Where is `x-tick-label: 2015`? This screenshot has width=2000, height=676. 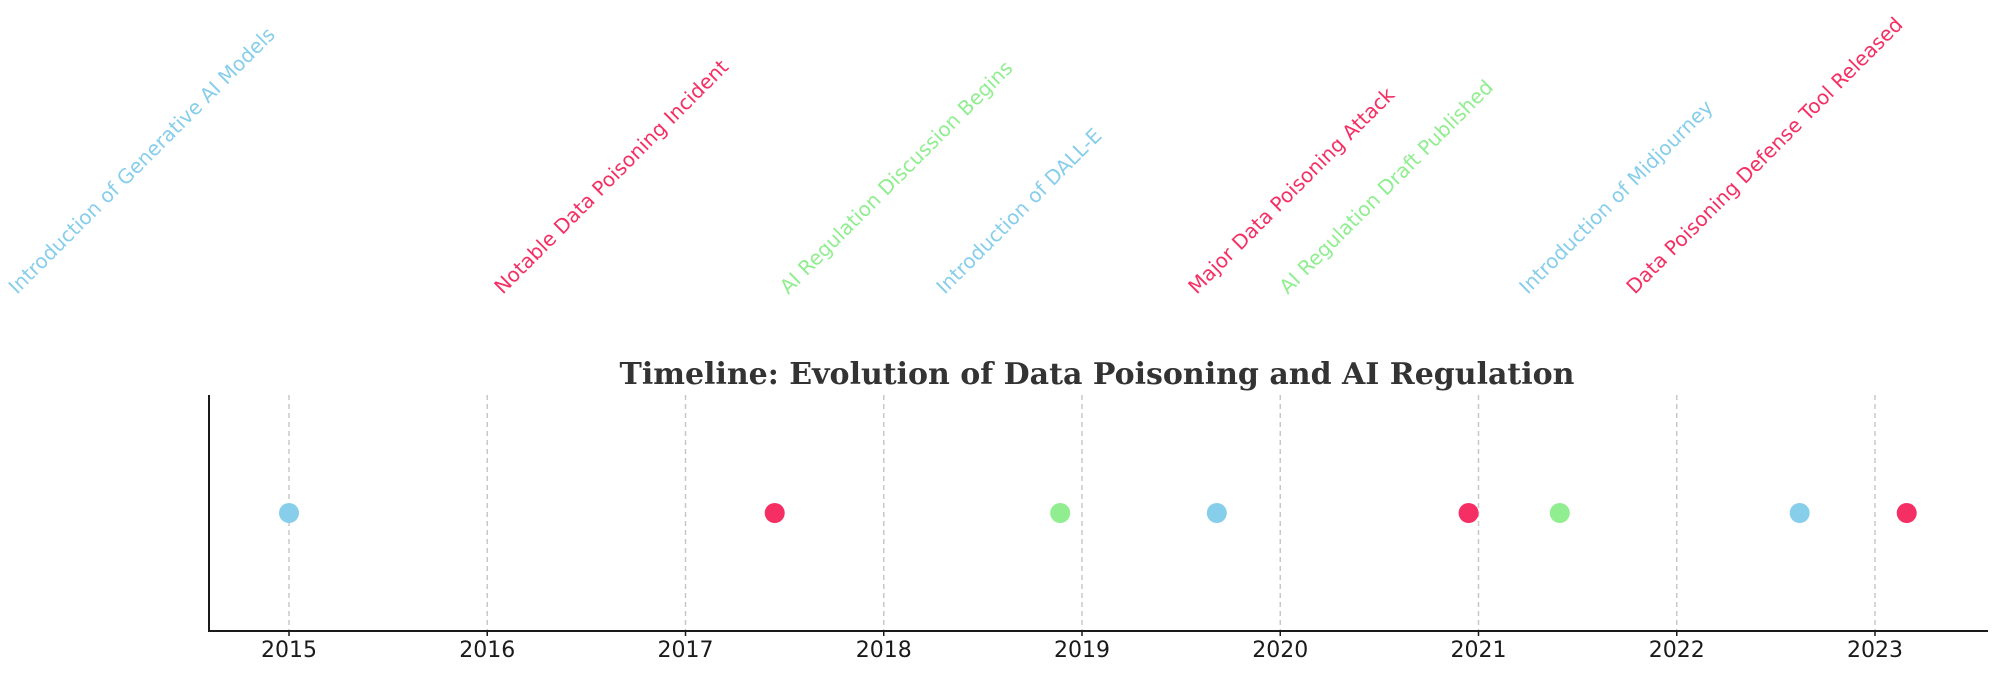
x-tick-label: 2015 is located at coordinates (289, 650).